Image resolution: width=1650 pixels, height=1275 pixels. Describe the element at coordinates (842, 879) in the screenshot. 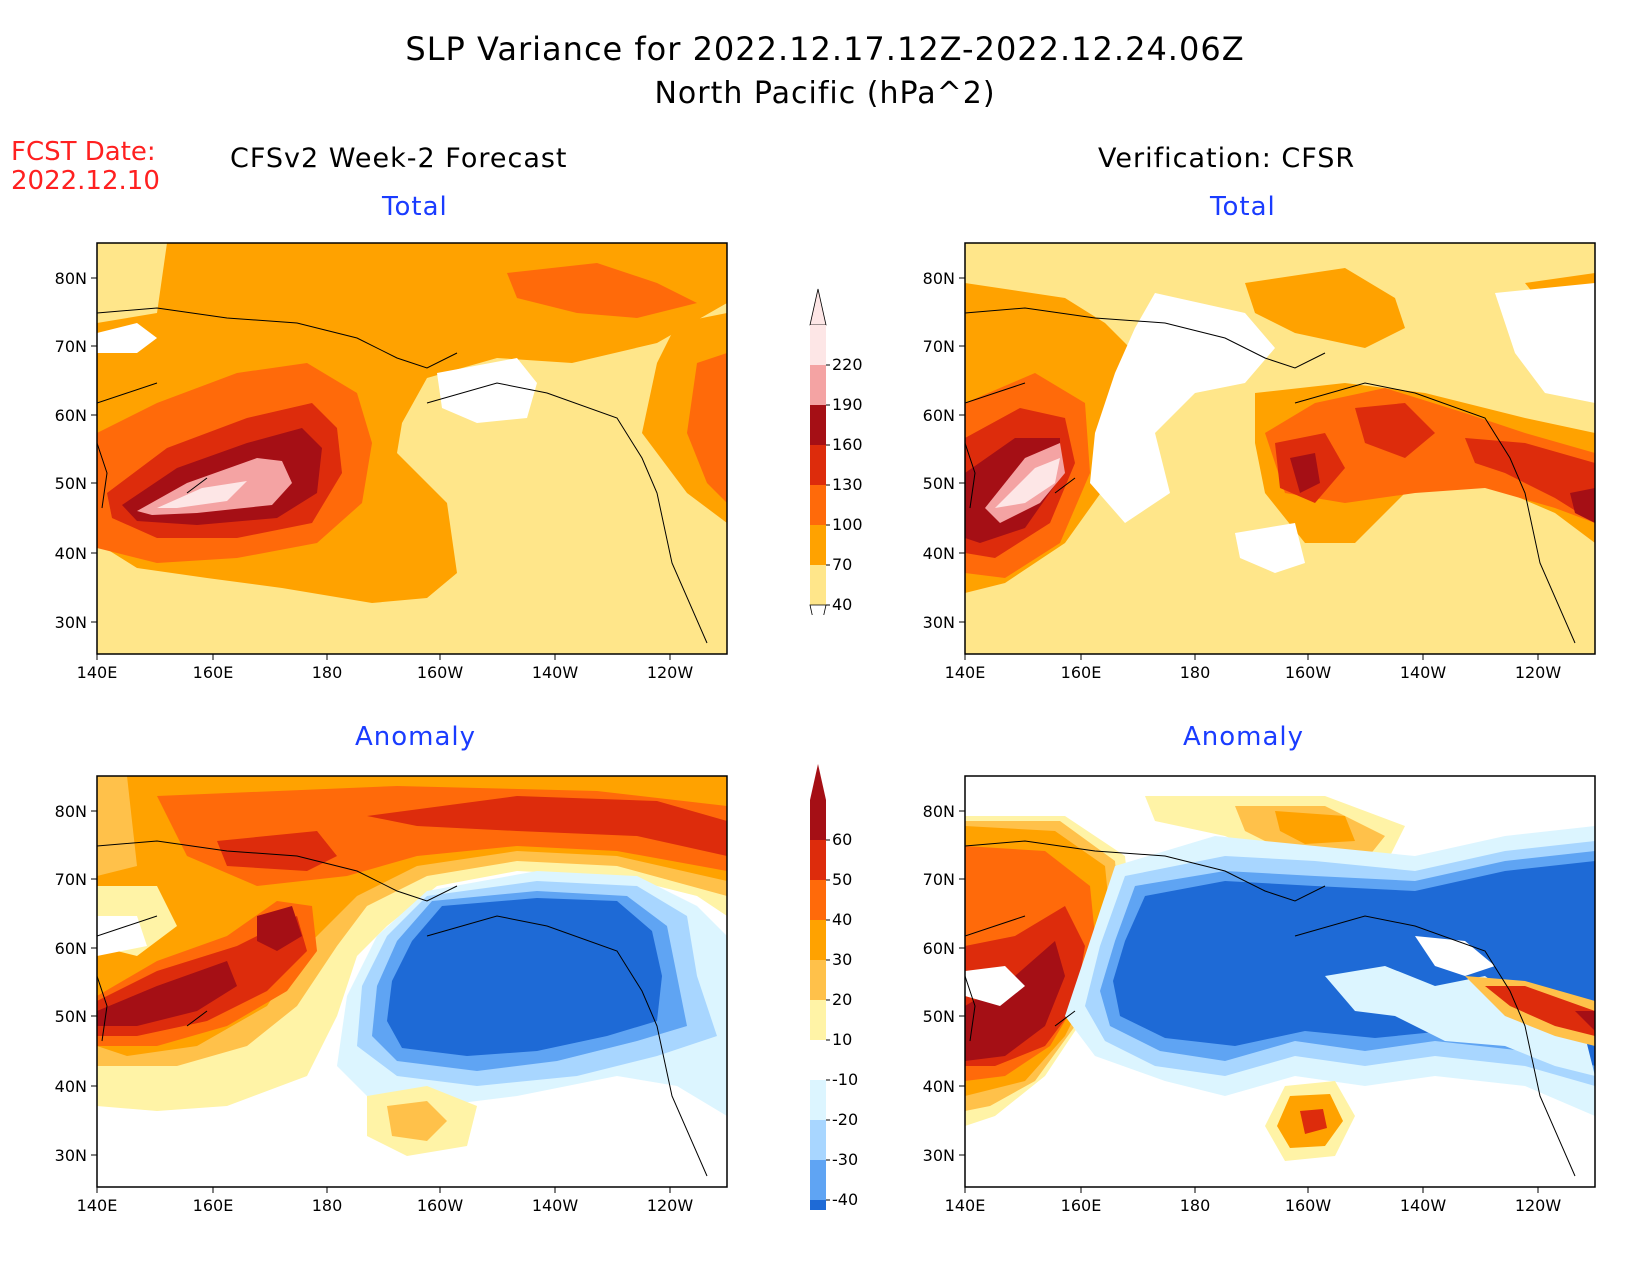

I see `colorbar-label: 50` at that location.